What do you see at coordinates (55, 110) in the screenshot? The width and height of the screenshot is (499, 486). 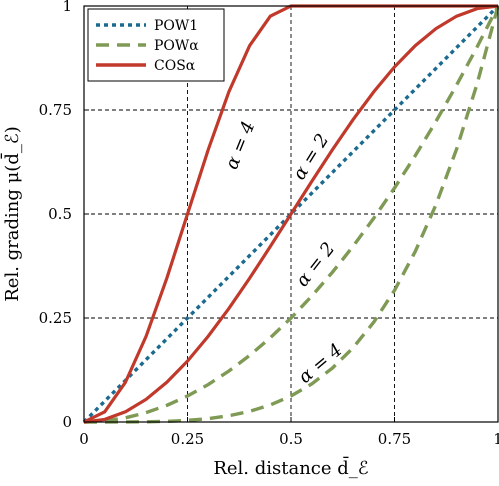 I see `y-tick-label: 0.75` at bounding box center [55, 110].